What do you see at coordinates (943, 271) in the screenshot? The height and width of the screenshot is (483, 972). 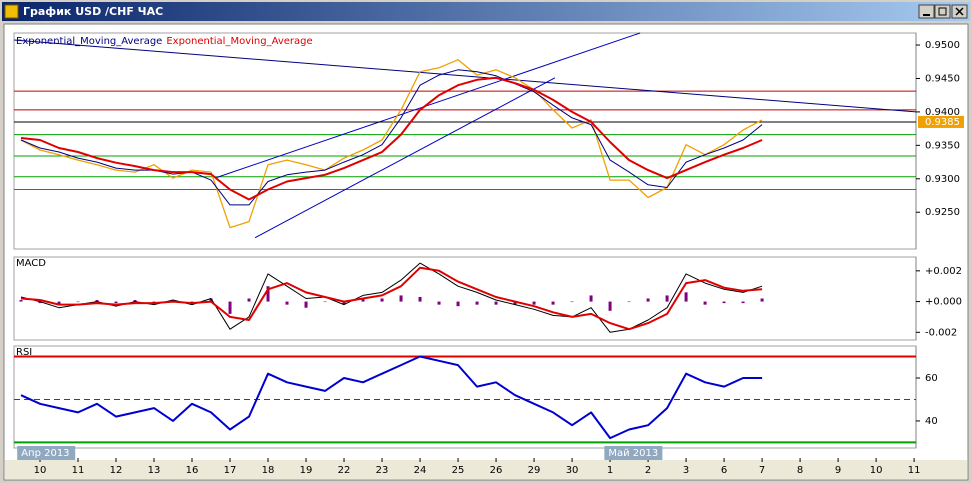 I see `y-tick-label: +0.002` at bounding box center [943, 271].